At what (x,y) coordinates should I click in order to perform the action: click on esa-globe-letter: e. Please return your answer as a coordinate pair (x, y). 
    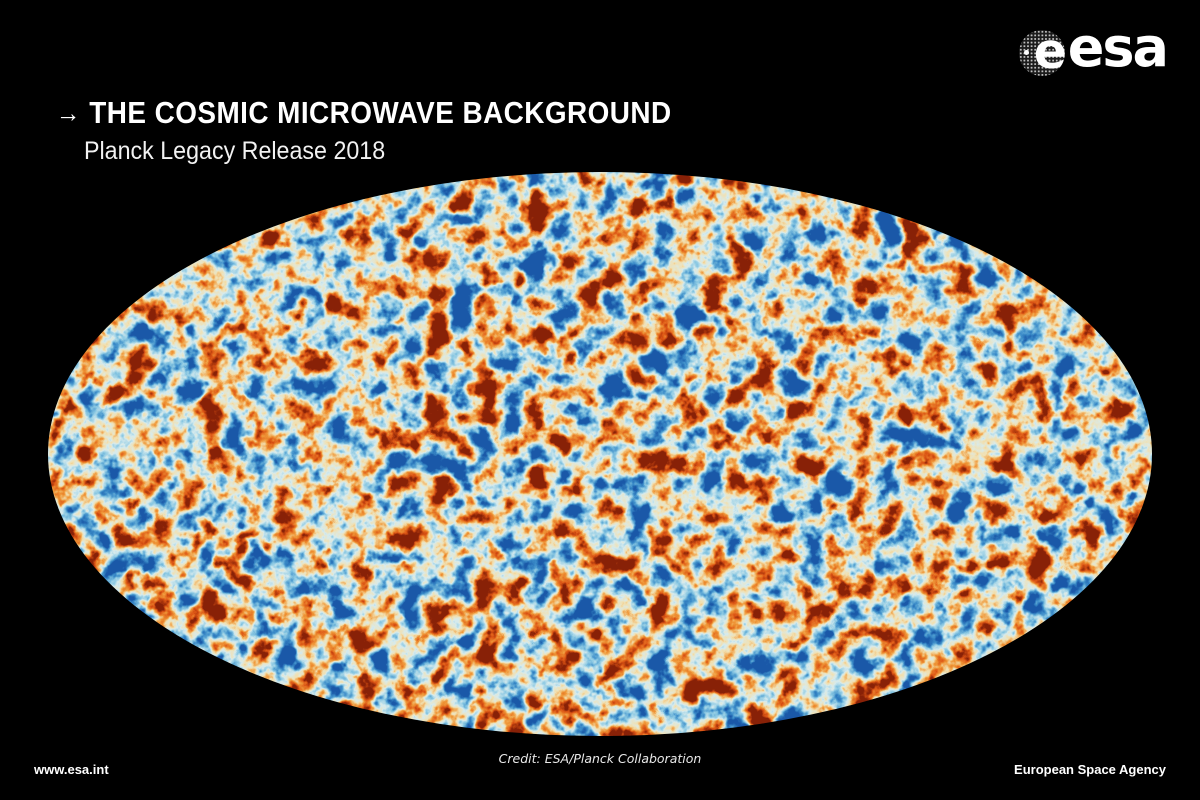
    Looking at the image, I should click on (1049, 53).